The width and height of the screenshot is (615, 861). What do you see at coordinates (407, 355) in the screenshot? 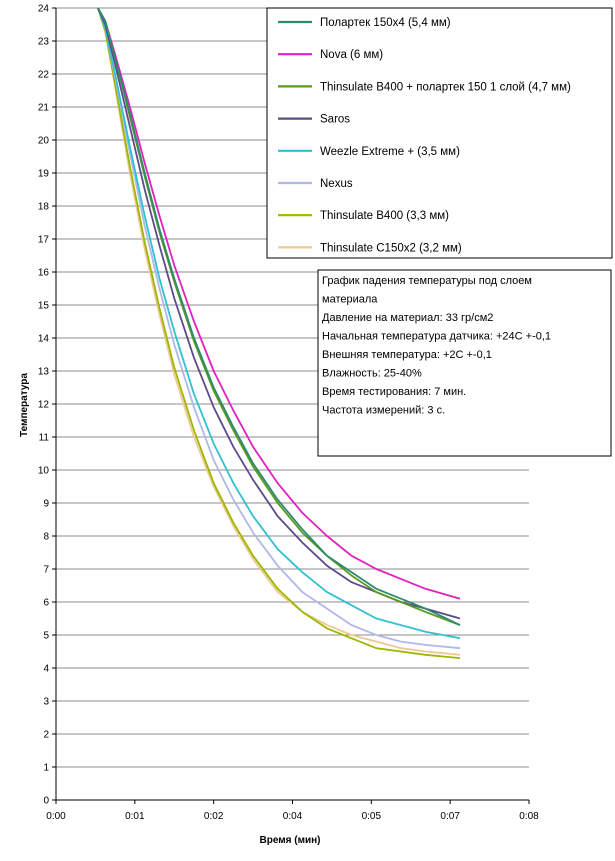
I see `annotation-line: Внешняя температура: +2С +-0,1` at bounding box center [407, 355].